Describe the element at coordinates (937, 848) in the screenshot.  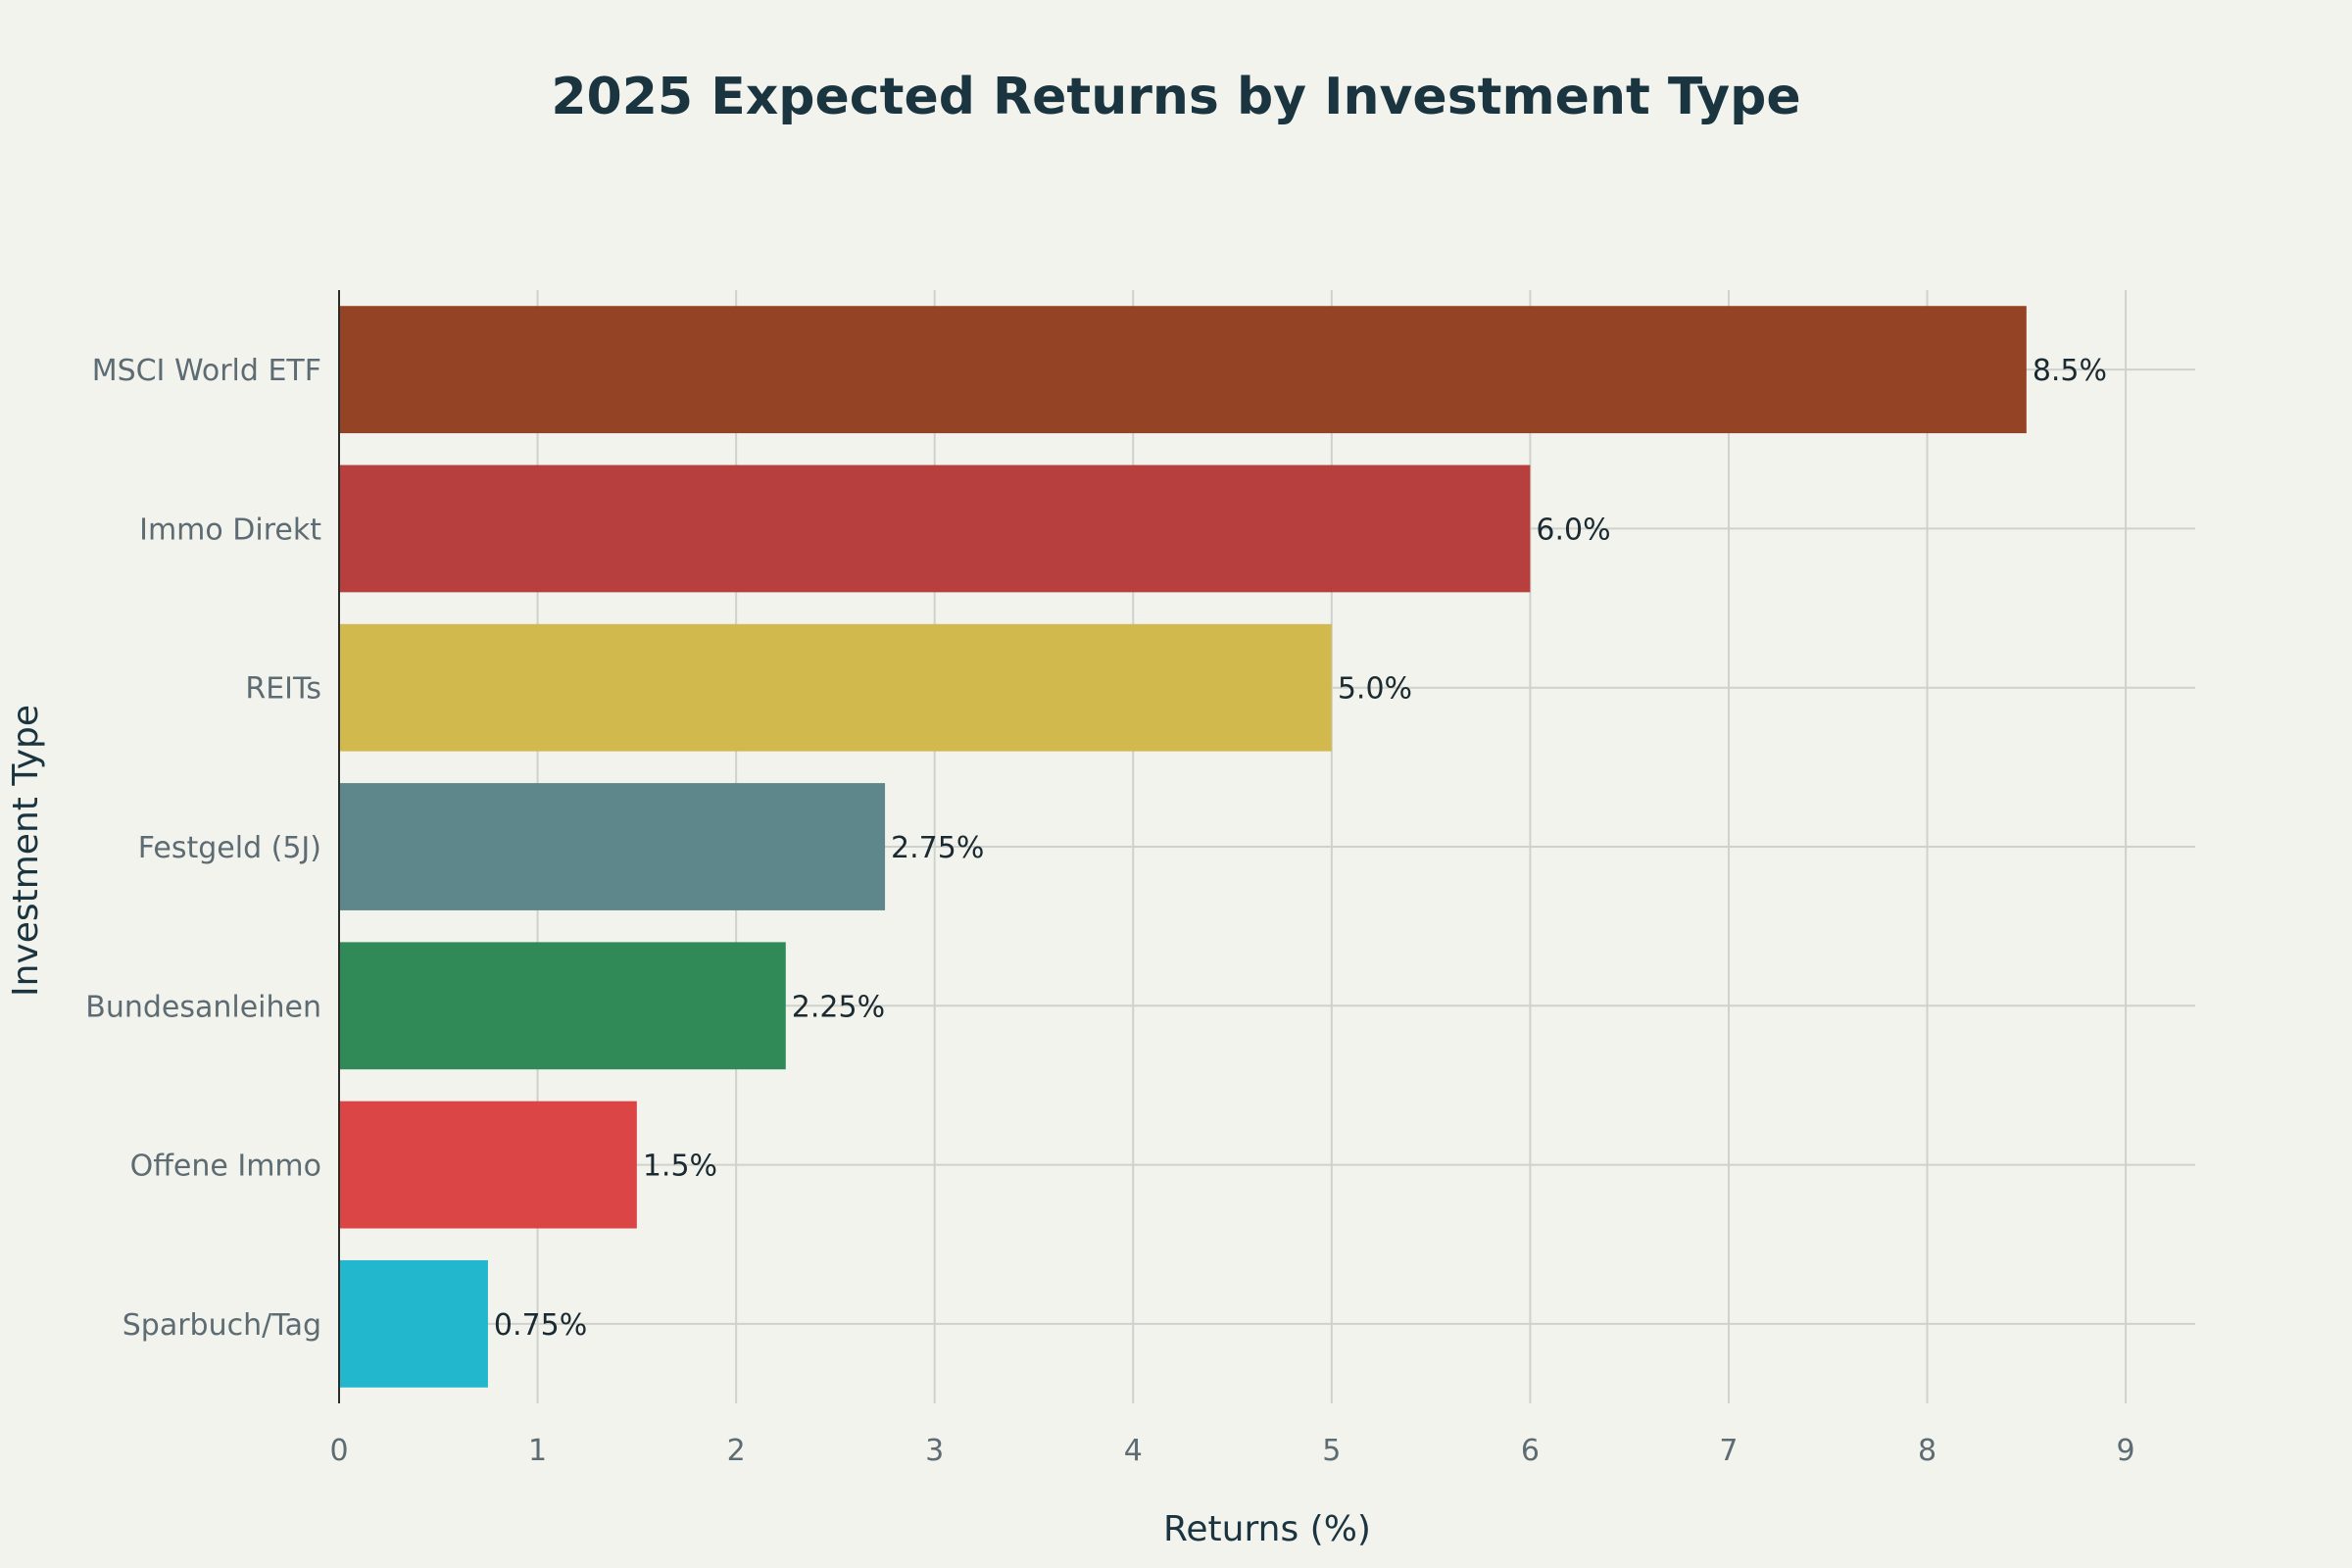
I see `data-label: 2.75%` at that location.